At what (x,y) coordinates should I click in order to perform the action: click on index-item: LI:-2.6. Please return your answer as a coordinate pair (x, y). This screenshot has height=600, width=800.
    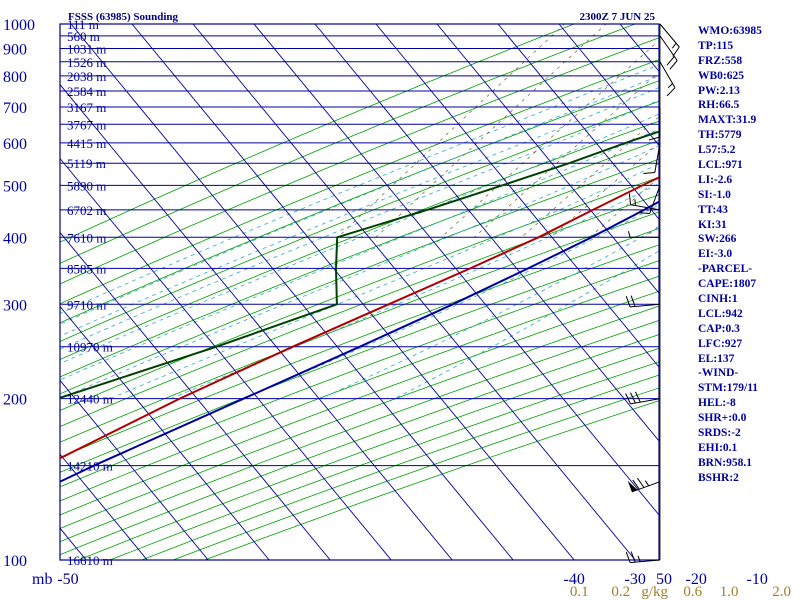
    Looking at the image, I should click on (715, 179).